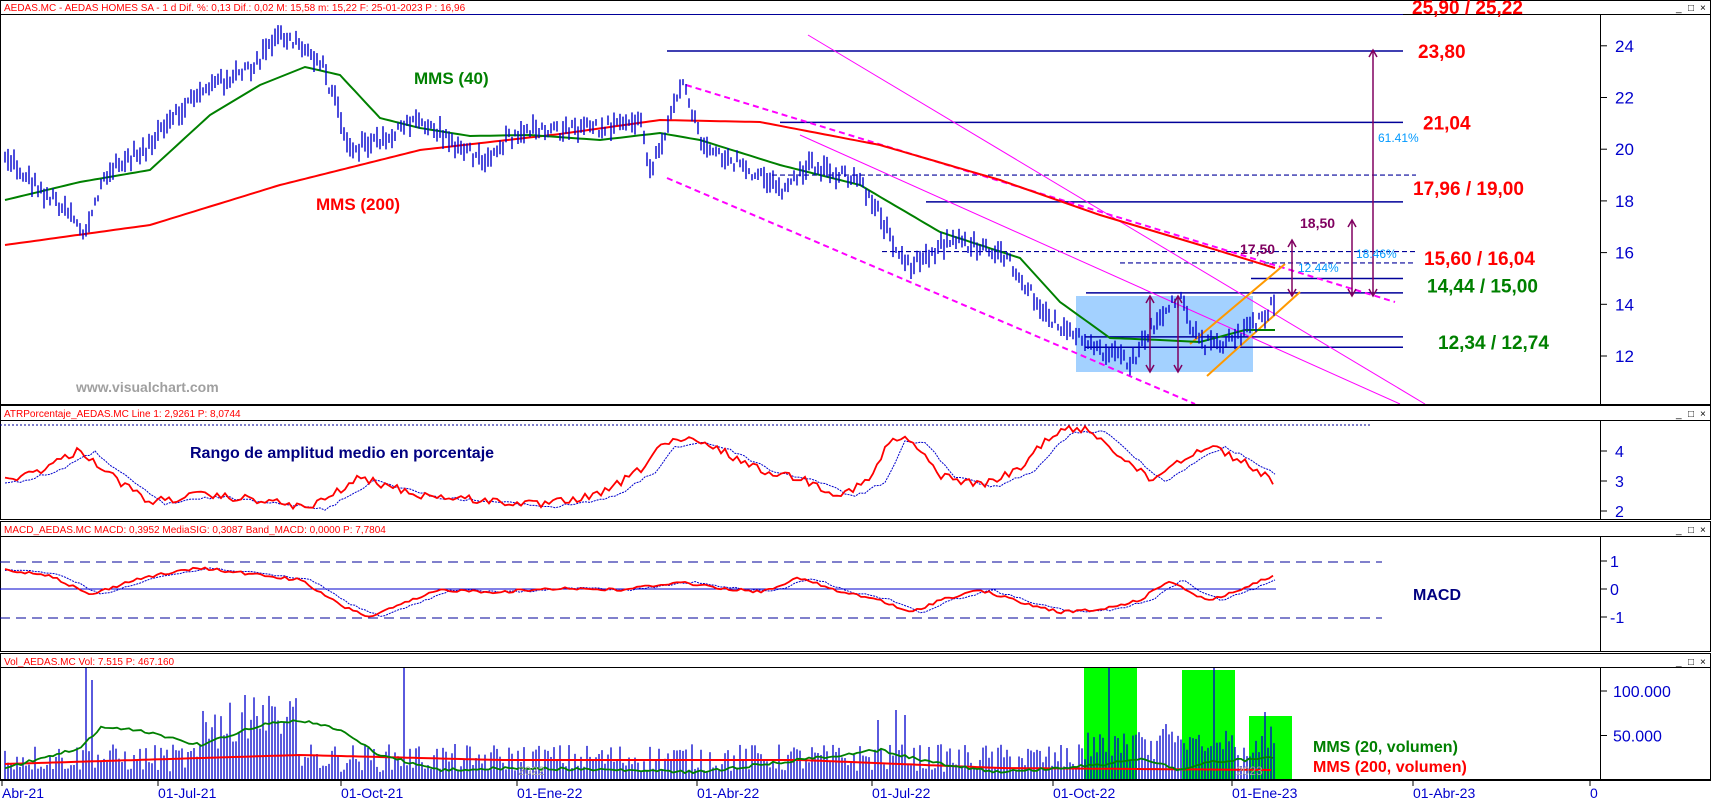 Image resolution: width=1711 pixels, height=799 pixels. What do you see at coordinates (550, 792) in the screenshot?
I see `x-tick-label: 01-Ene-22` at bounding box center [550, 792].